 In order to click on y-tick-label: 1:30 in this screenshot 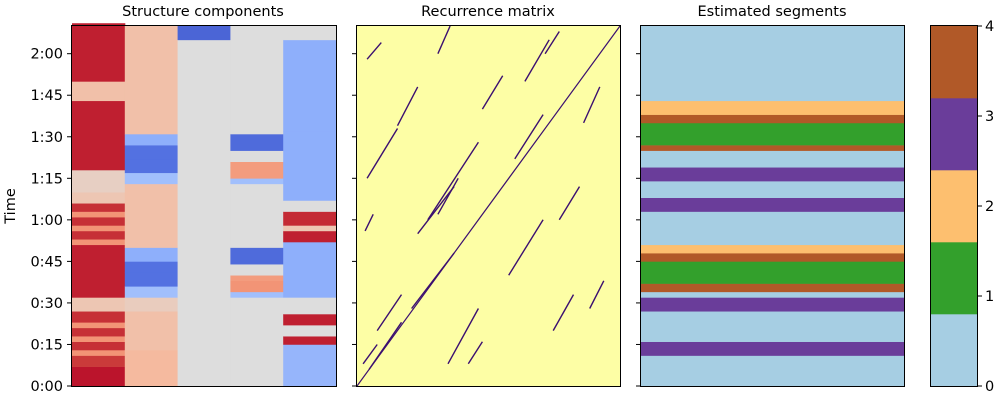, I will do `click(46, 138)`.